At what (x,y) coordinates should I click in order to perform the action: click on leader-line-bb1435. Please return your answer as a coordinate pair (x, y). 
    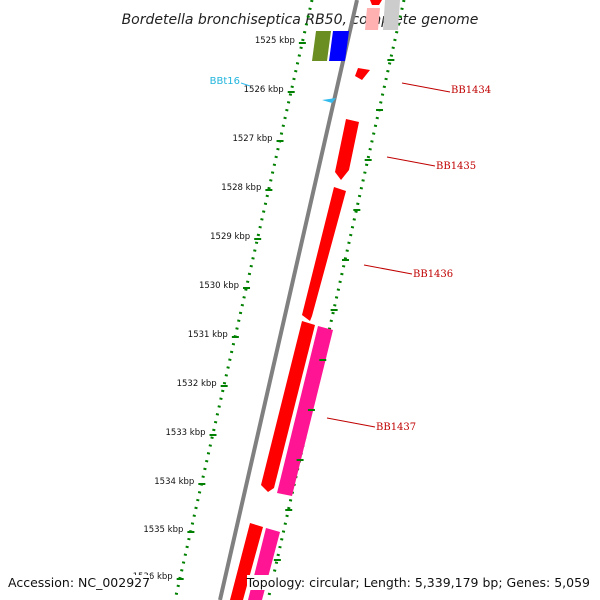
    Looking at the image, I should click on (411, 161).